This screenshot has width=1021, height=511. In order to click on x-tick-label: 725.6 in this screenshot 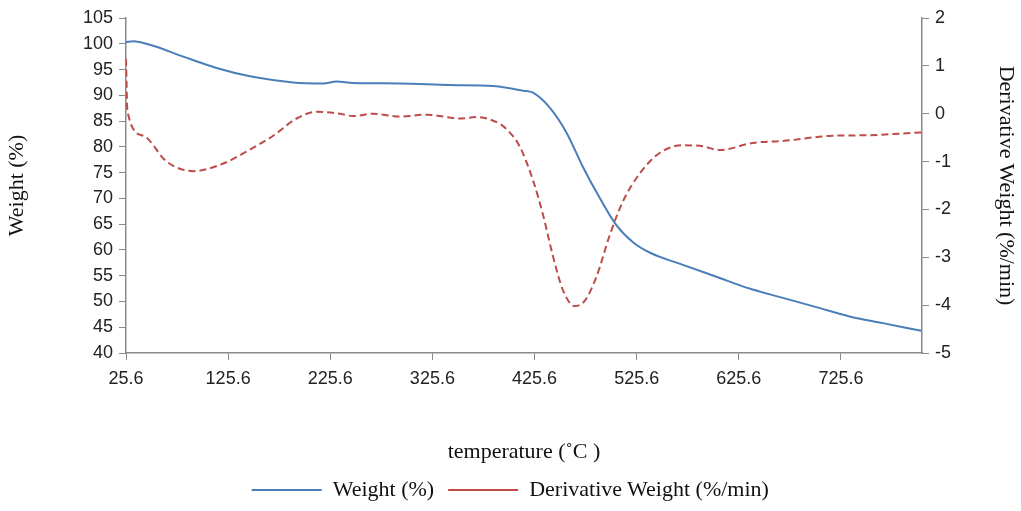, I will do `click(841, 377)`.